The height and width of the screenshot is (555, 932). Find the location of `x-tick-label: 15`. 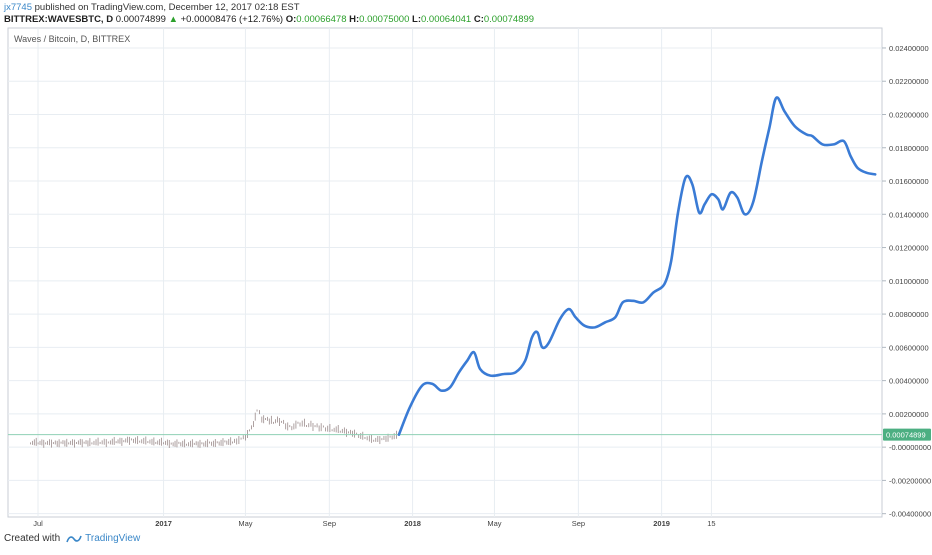

x-tick-label: 15 is located at coordinates (711, 523).